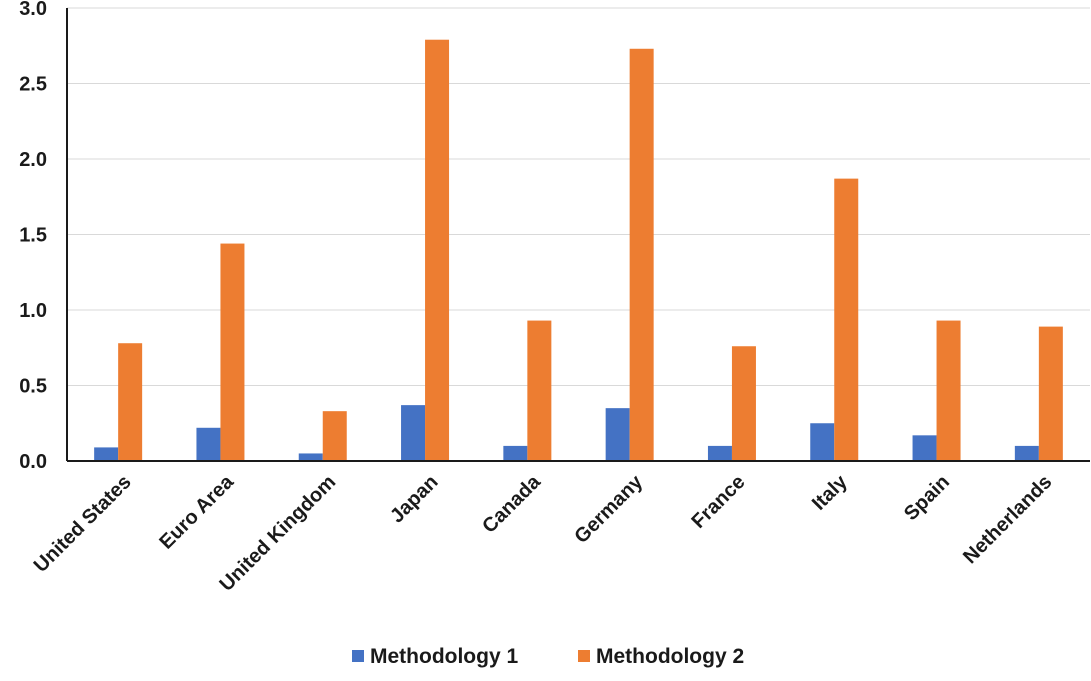 This screenshot has width=1091, height=681. I want to click on bar-1-germany, so click(617, 434).